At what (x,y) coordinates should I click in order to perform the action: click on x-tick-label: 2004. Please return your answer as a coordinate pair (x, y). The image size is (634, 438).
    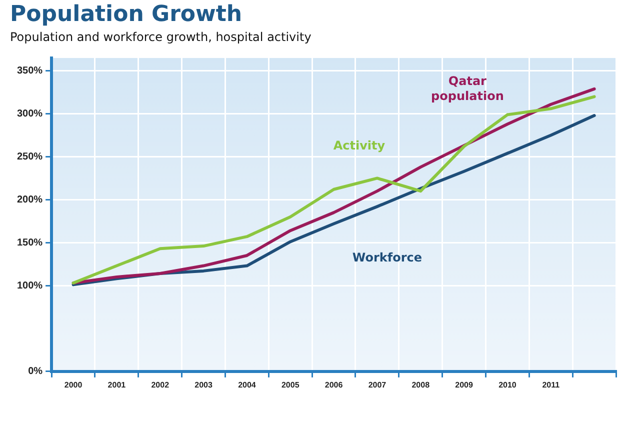
    Looking at the image, I should click on (247, 385).